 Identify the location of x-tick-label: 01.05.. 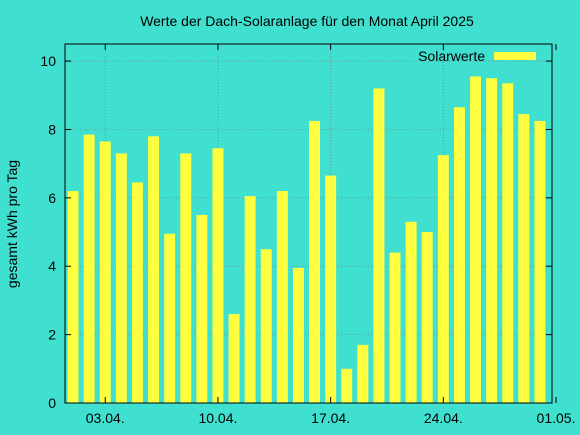
(556, 418).